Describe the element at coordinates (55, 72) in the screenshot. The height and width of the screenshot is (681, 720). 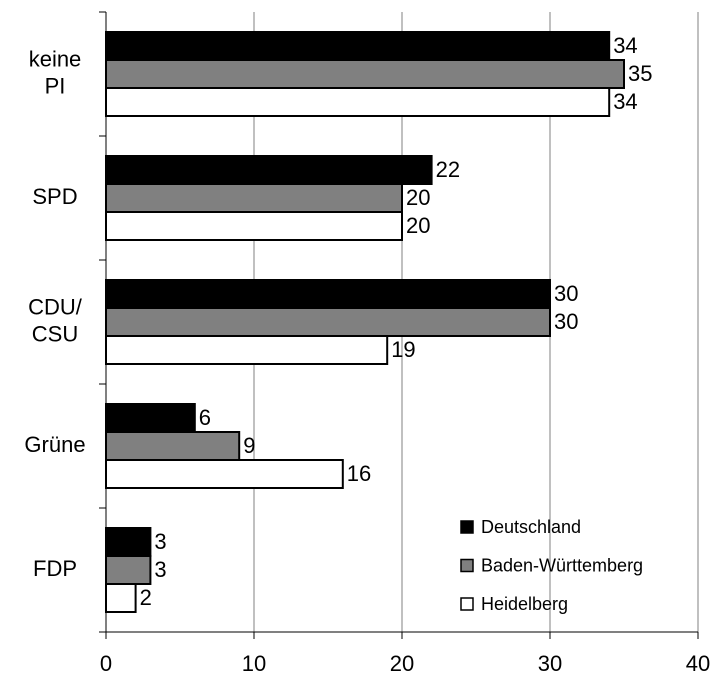
I see `y-tick-label: keine PI` at that location.